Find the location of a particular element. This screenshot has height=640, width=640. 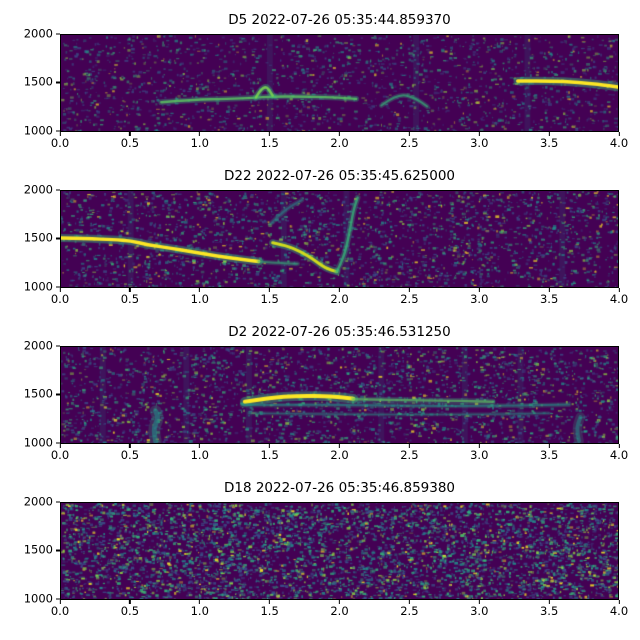

plot-title: D22 2022-07-26 05:35:45.625000 is located at coordinates (339, 176).